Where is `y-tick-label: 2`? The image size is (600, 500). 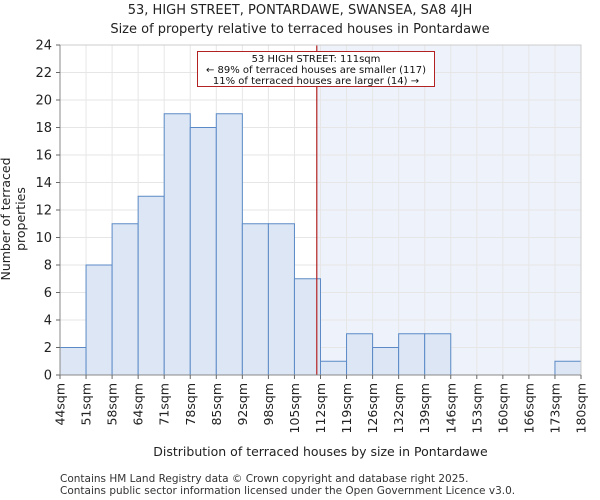 y-tick-label: 2 is located at coordinates (48, 348).